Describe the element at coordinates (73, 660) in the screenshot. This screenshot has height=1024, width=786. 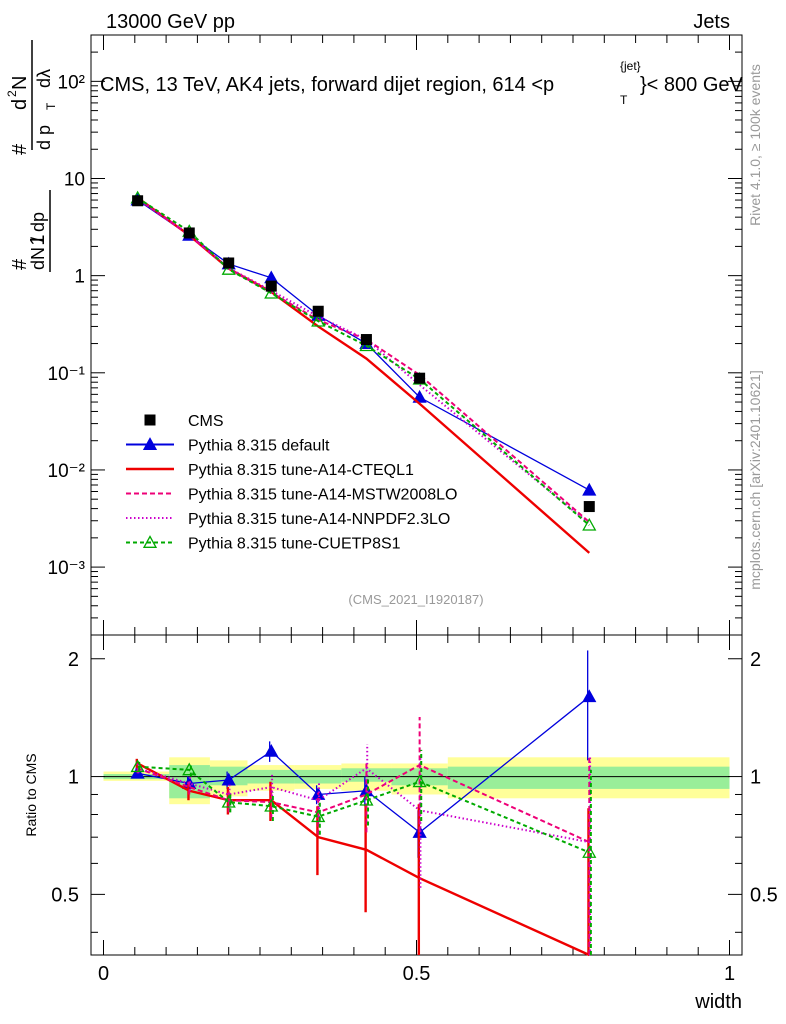
I see `ratio-y-tick-label-left: 2` at that location.